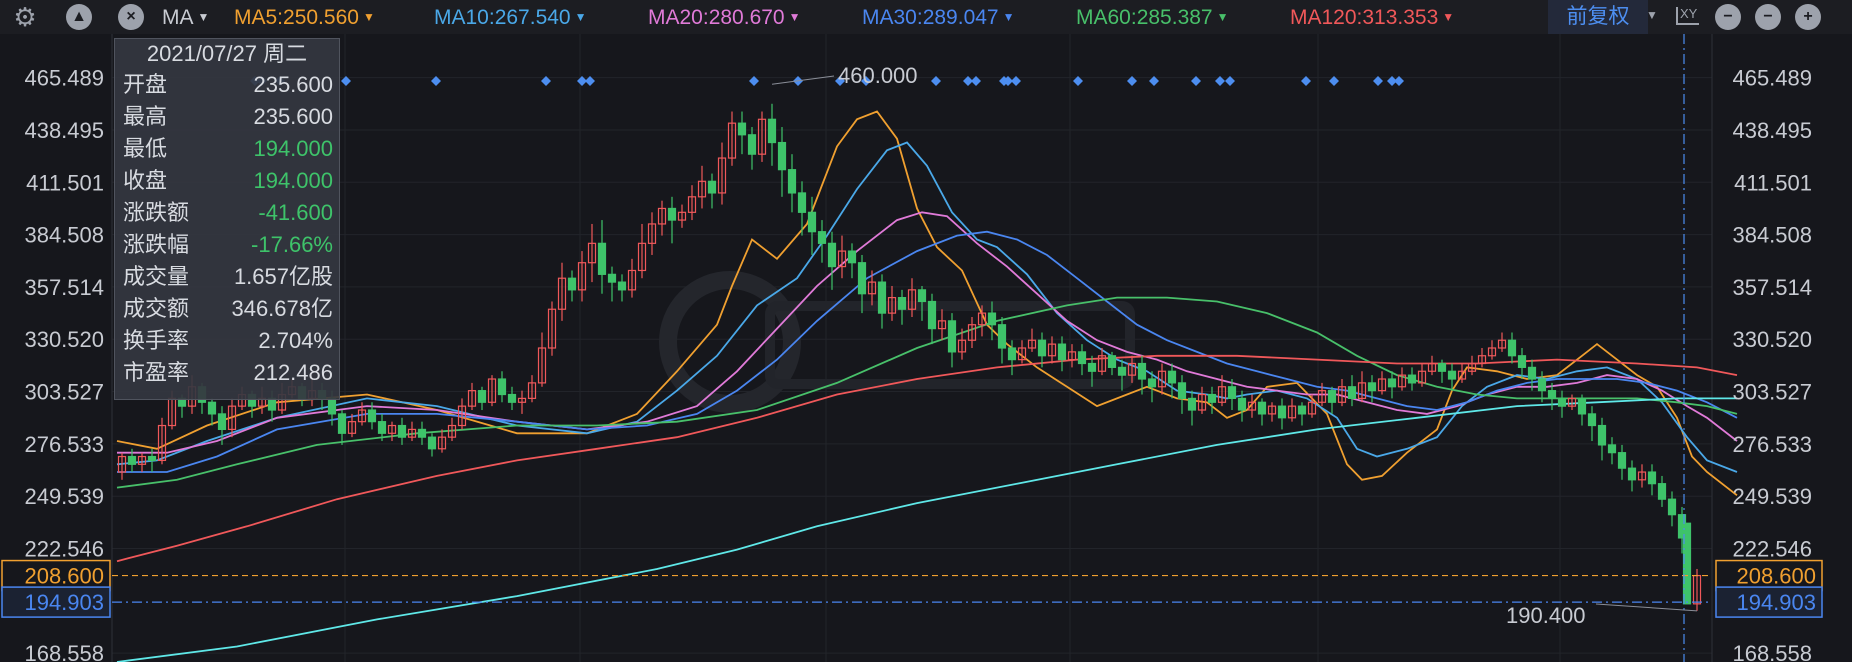 The width and height of the screenshot is (1852, 662). What do you see at coordinates (227, 277) in the screenshot?
I see `tooltip-row: 成交量 1.657亿股` at bounding box center [227, 277].